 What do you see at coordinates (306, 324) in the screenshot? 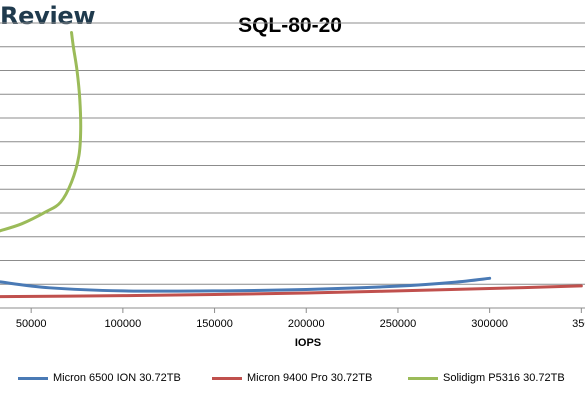
I see `x-tick-label: 200000` at bounding box center [306, 324].